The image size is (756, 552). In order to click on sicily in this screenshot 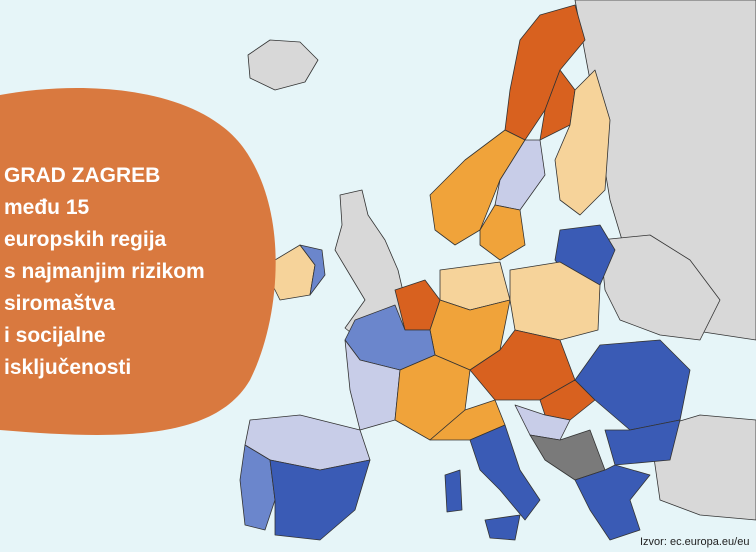, I will do `click(502, 527)`.